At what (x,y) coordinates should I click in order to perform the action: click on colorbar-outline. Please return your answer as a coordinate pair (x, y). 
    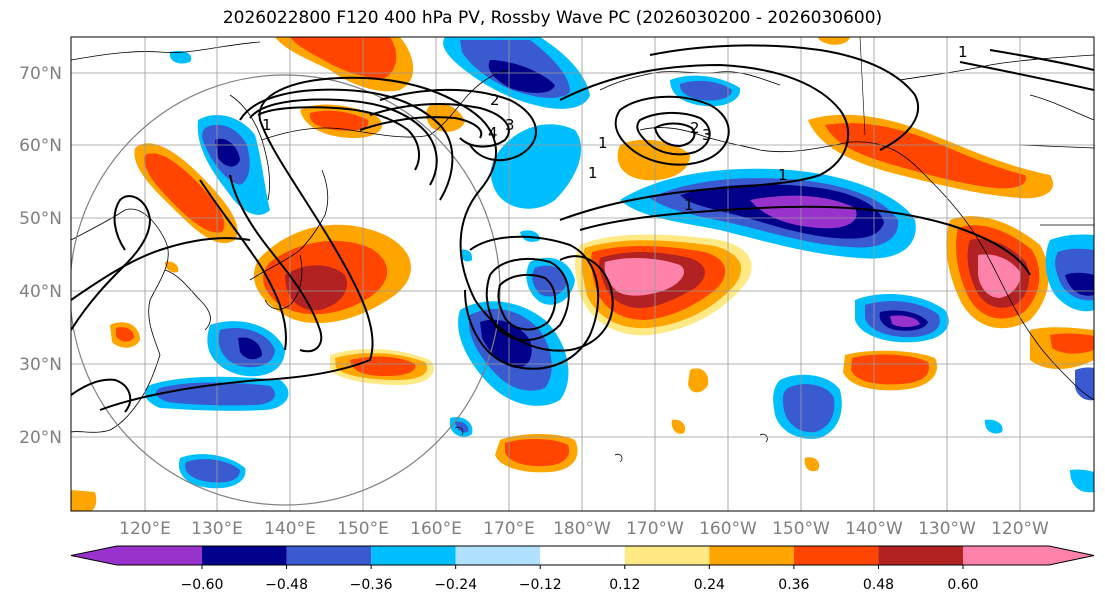
    Looking at the image, I should click on (582, 555).